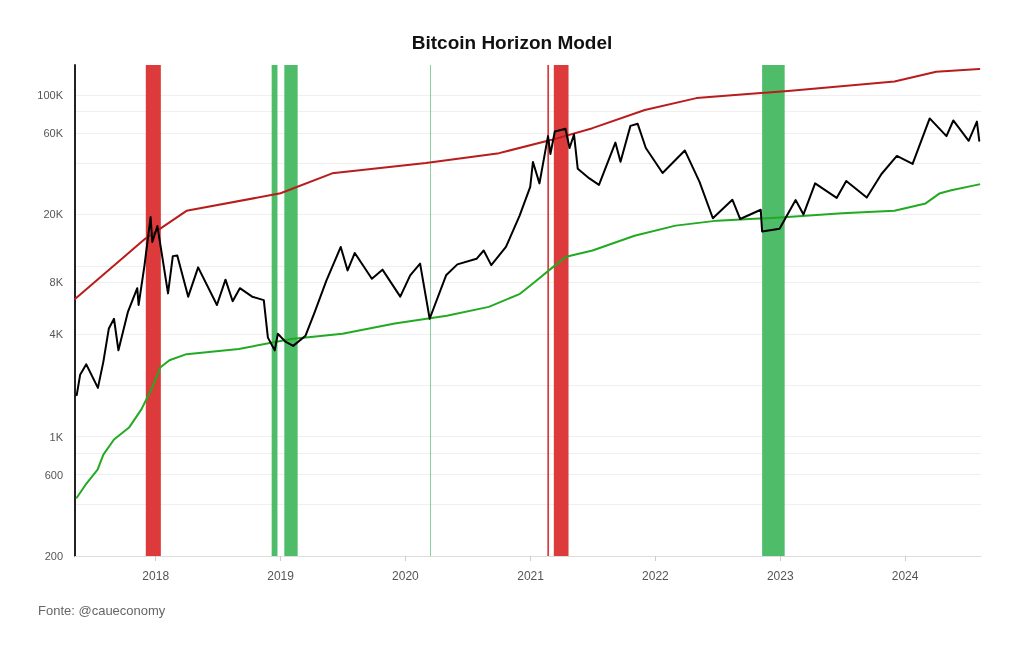  What do you see at coordinates (53, 214) in the screenshot?
I see `y-tick-label: 20K` at bounding box center [53, 214].